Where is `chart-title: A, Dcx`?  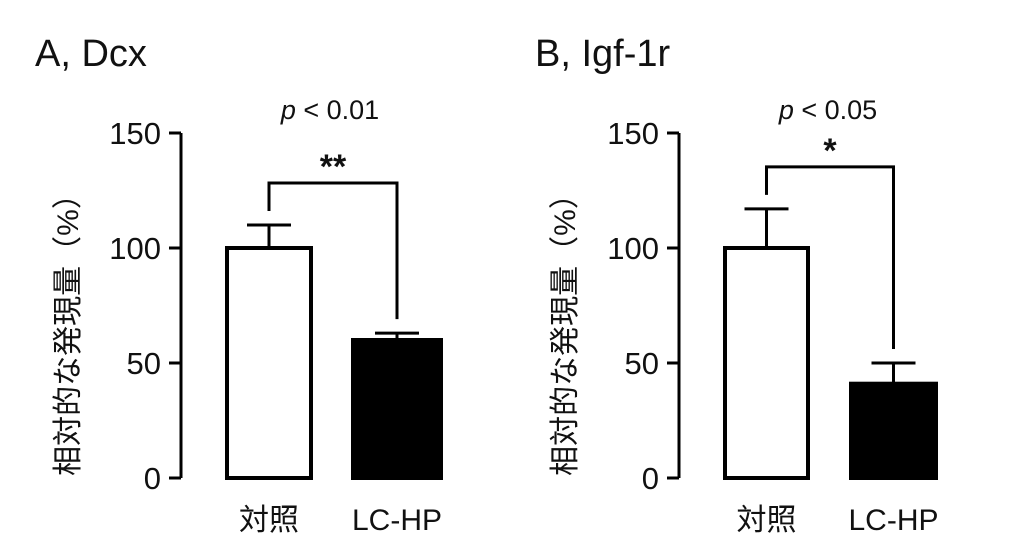
chart-title: A, Dcx is located at coordinates (91, 54).